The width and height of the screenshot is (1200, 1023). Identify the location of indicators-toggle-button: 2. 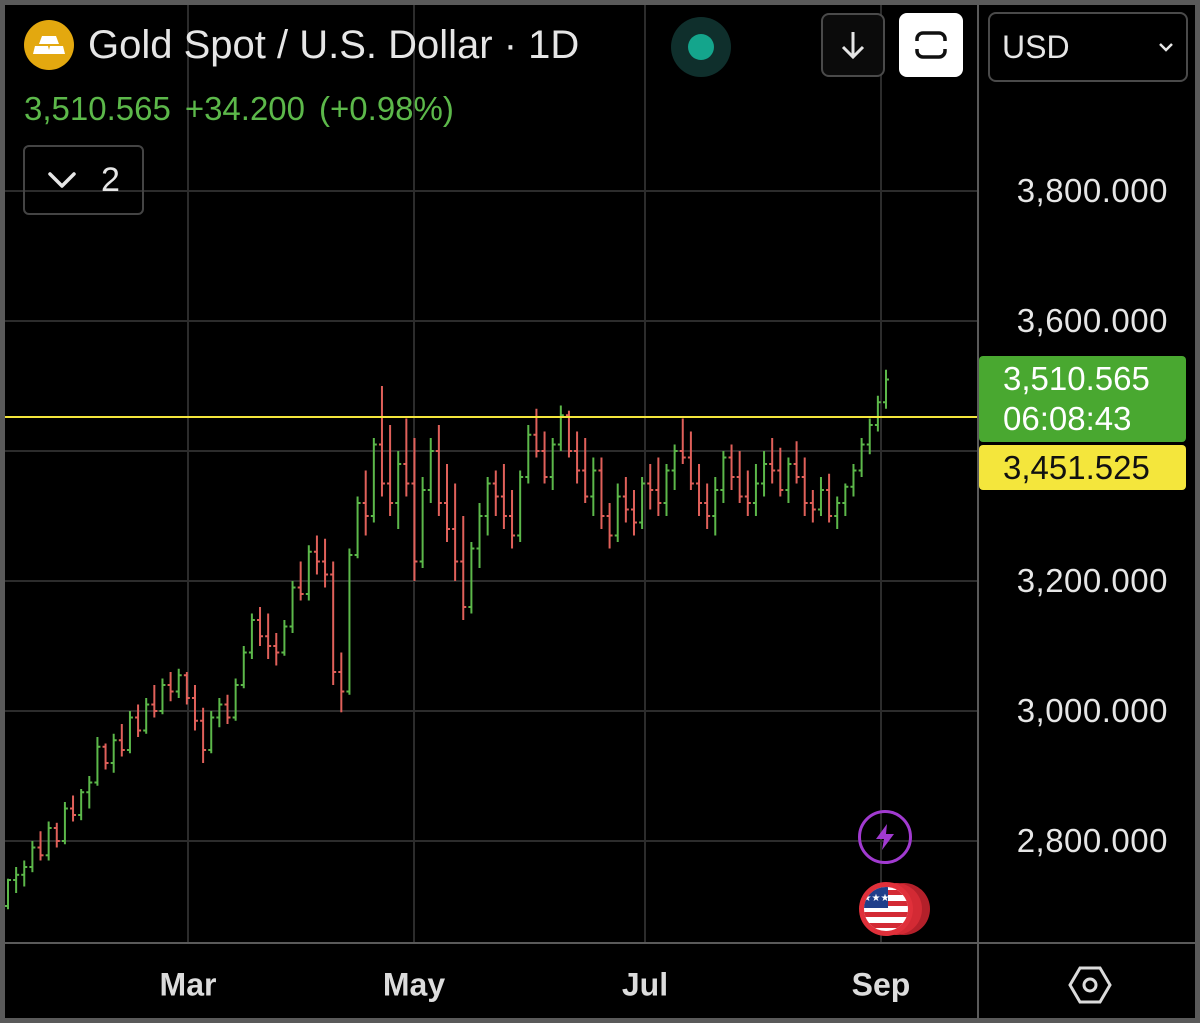
(83, 180).